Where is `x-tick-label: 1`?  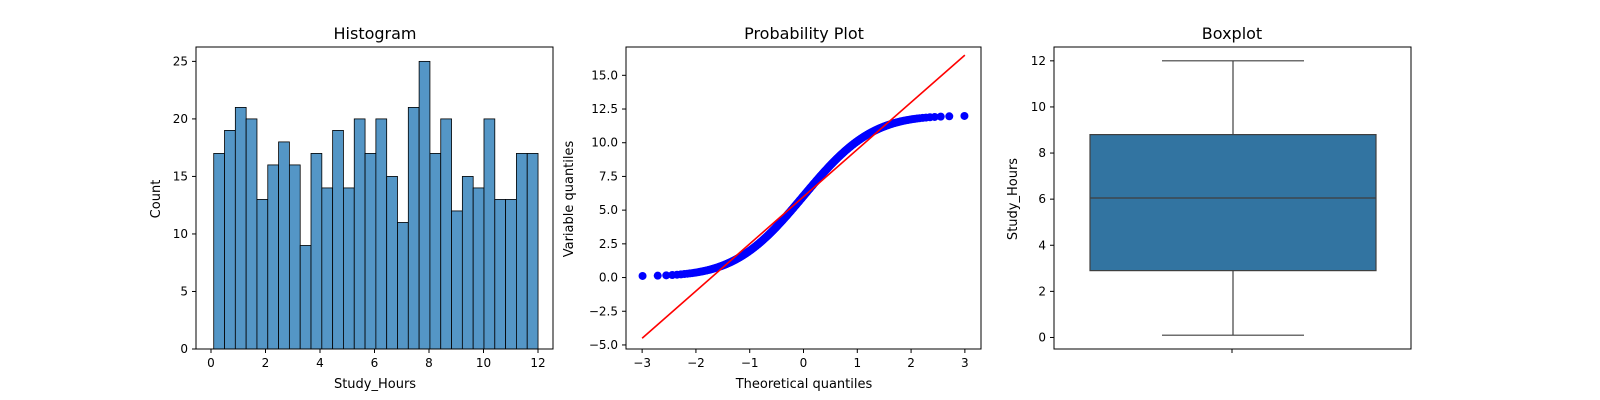 x-tick-label: 1 is located at coordinates (857, 363).